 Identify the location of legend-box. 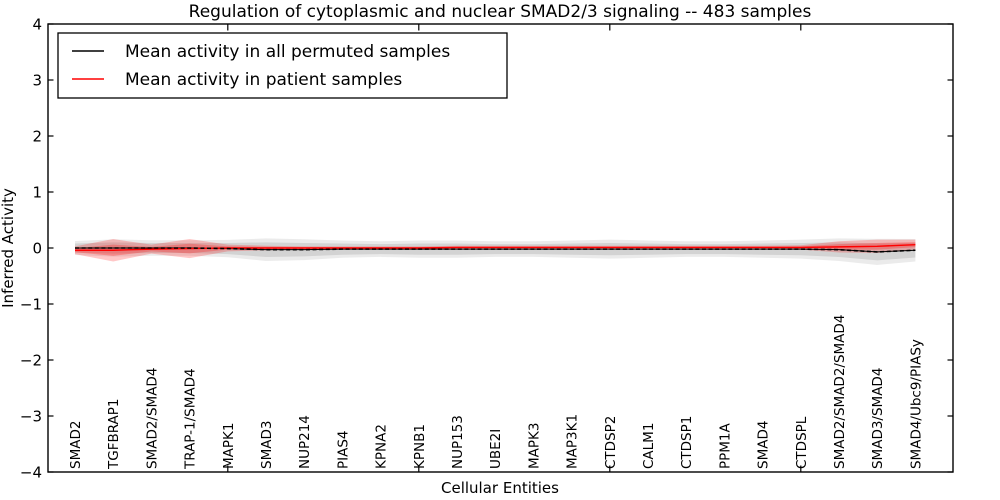
(282, 65).